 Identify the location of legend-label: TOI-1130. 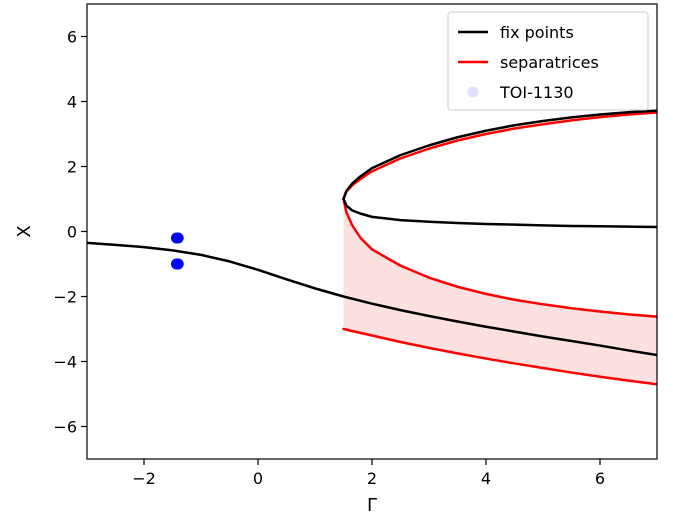
(536, 92).